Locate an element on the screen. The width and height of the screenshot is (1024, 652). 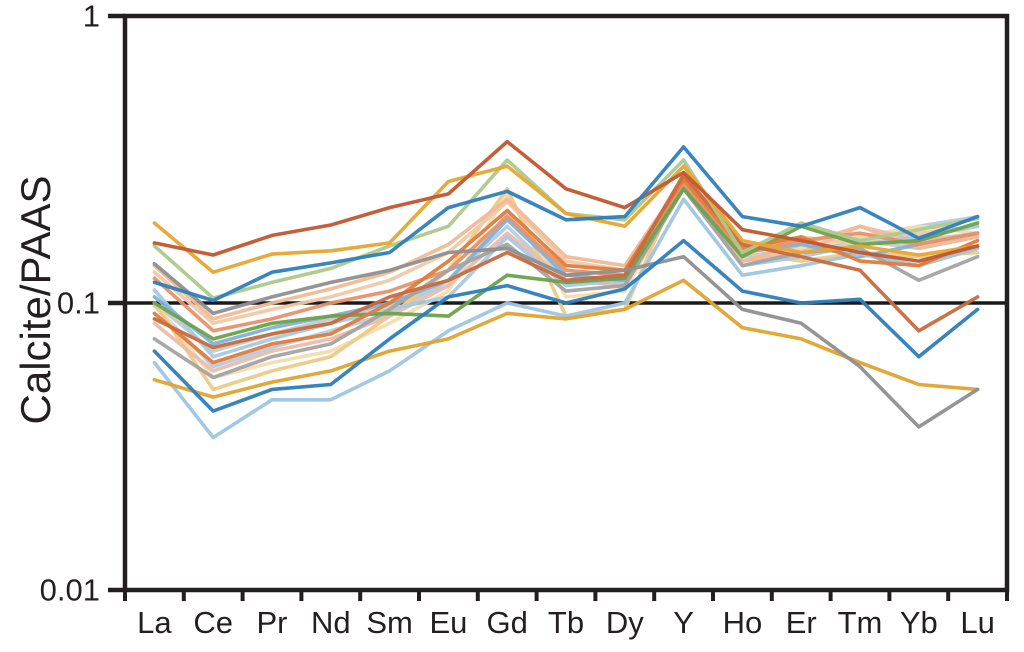
x-label-Eu: Eu is located at coordinates (448, 622).